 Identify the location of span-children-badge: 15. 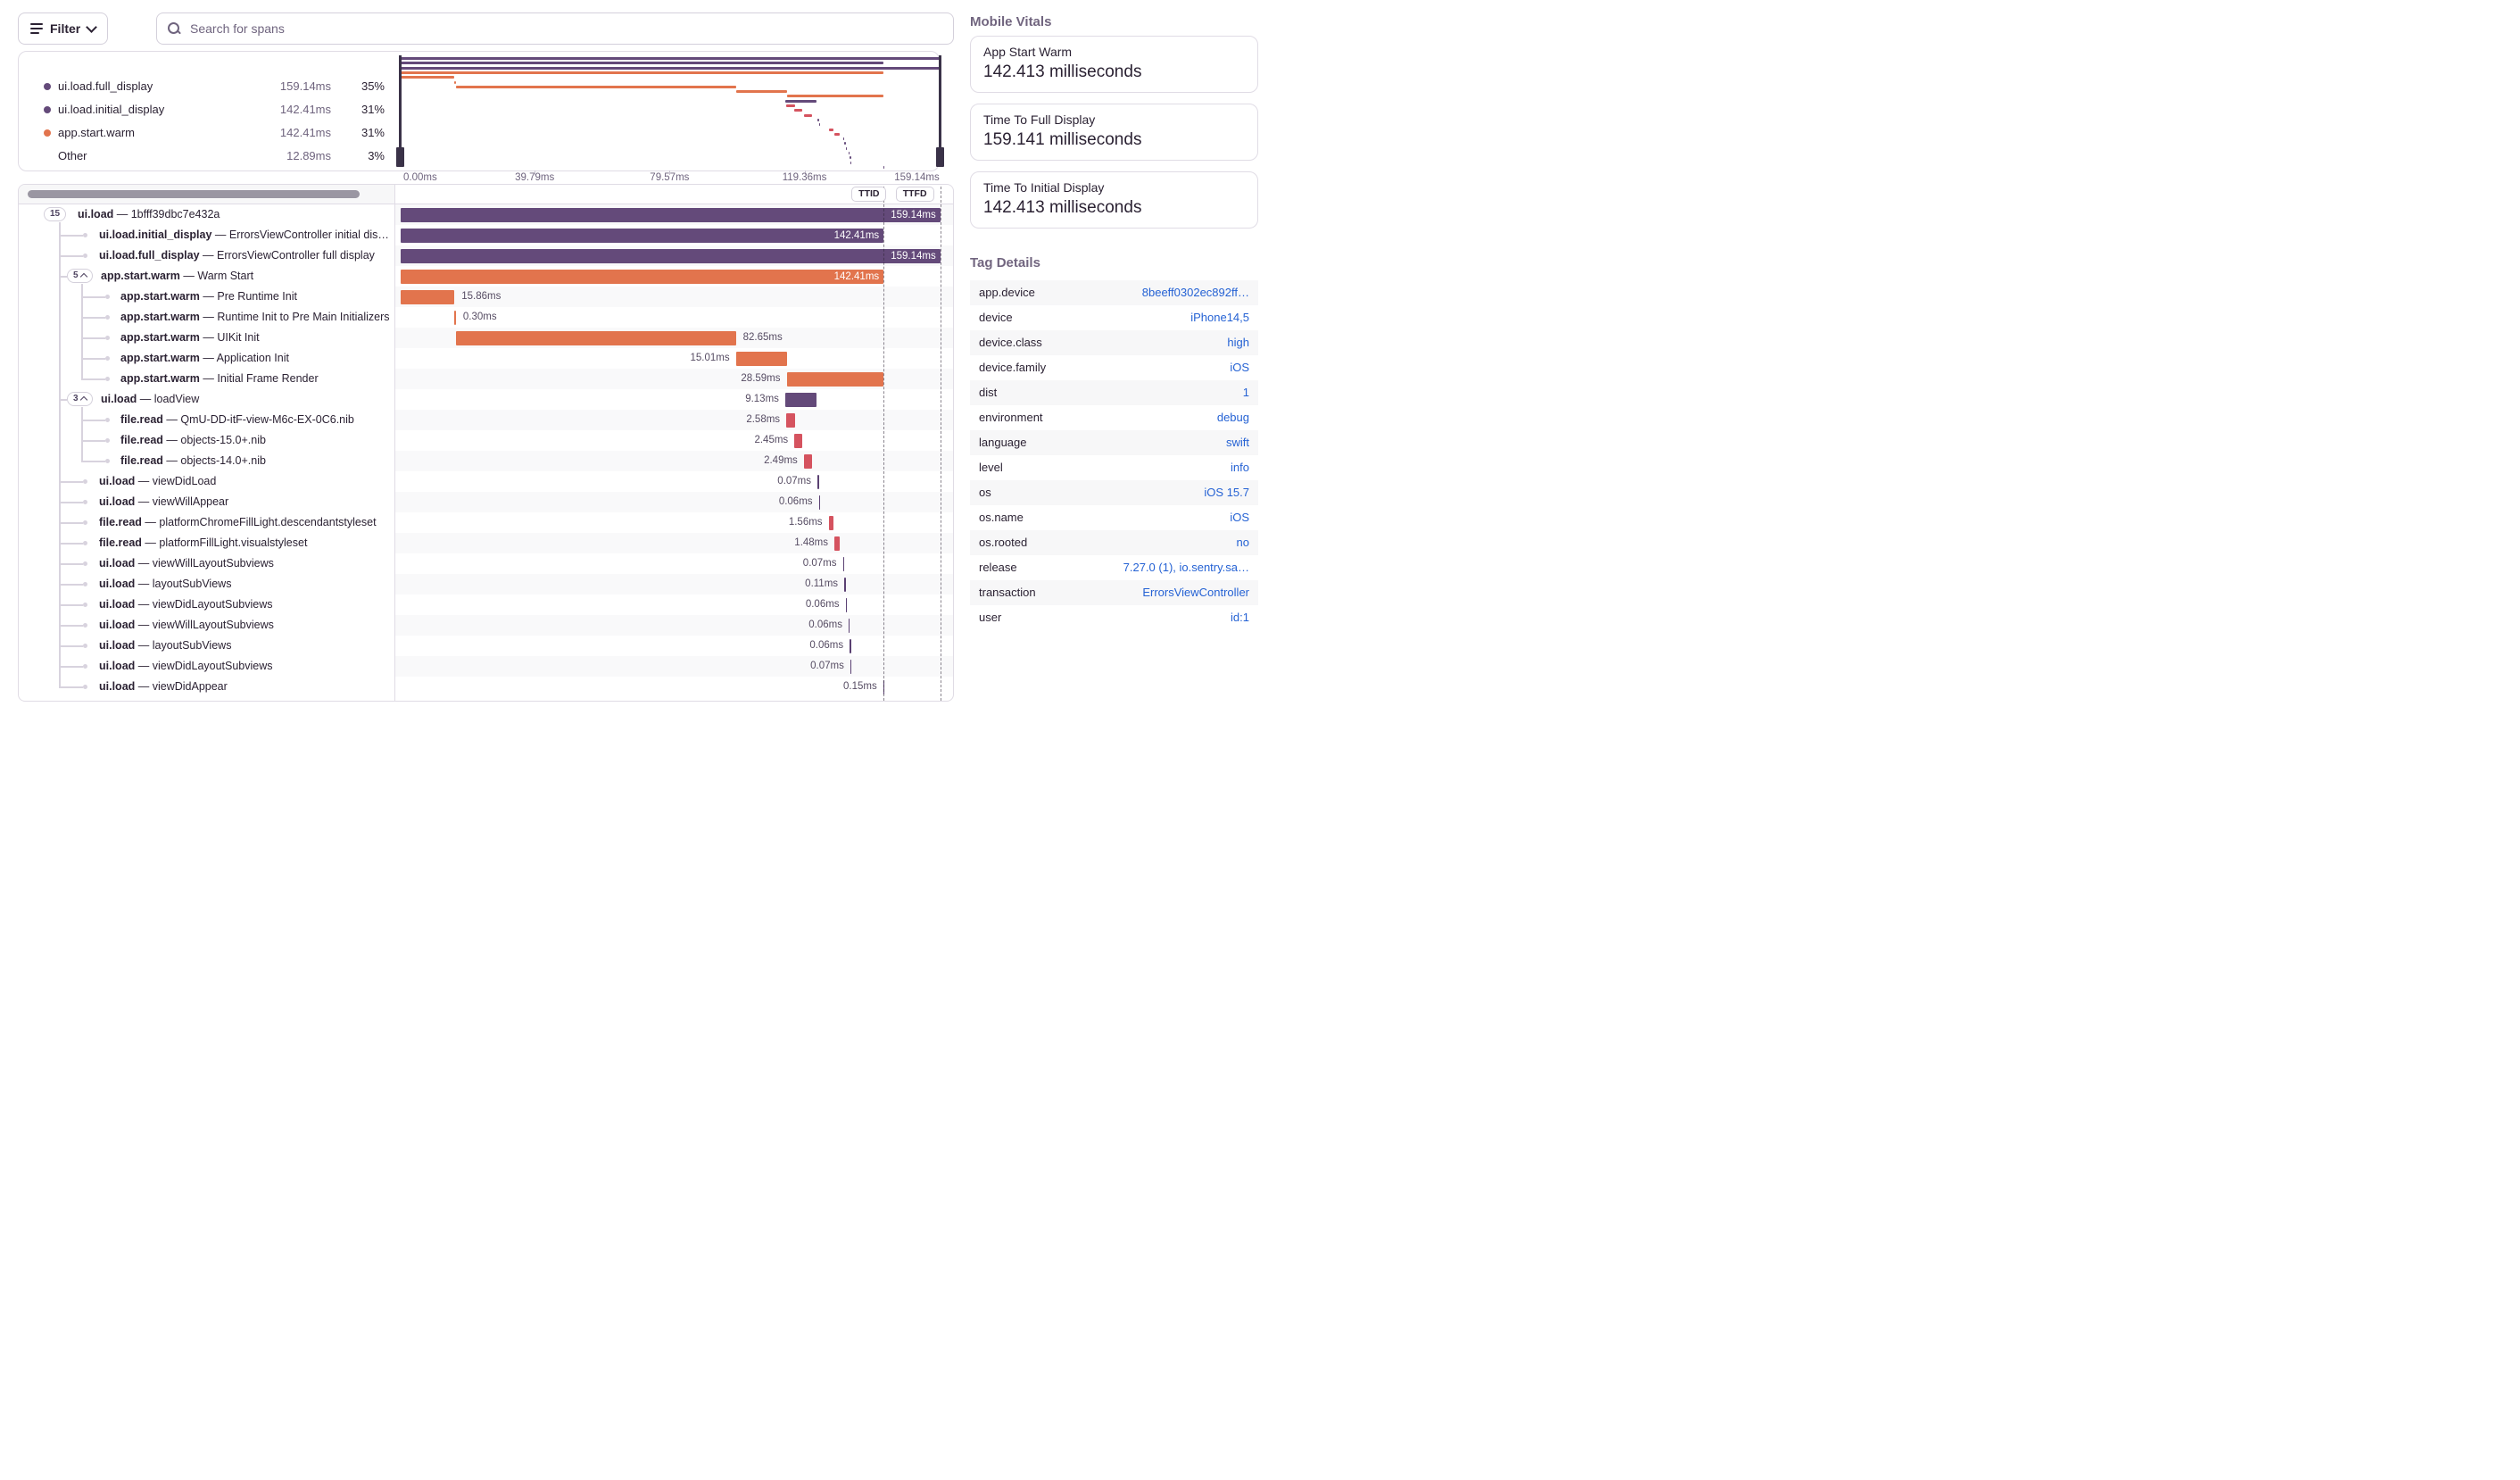
(55, 214).